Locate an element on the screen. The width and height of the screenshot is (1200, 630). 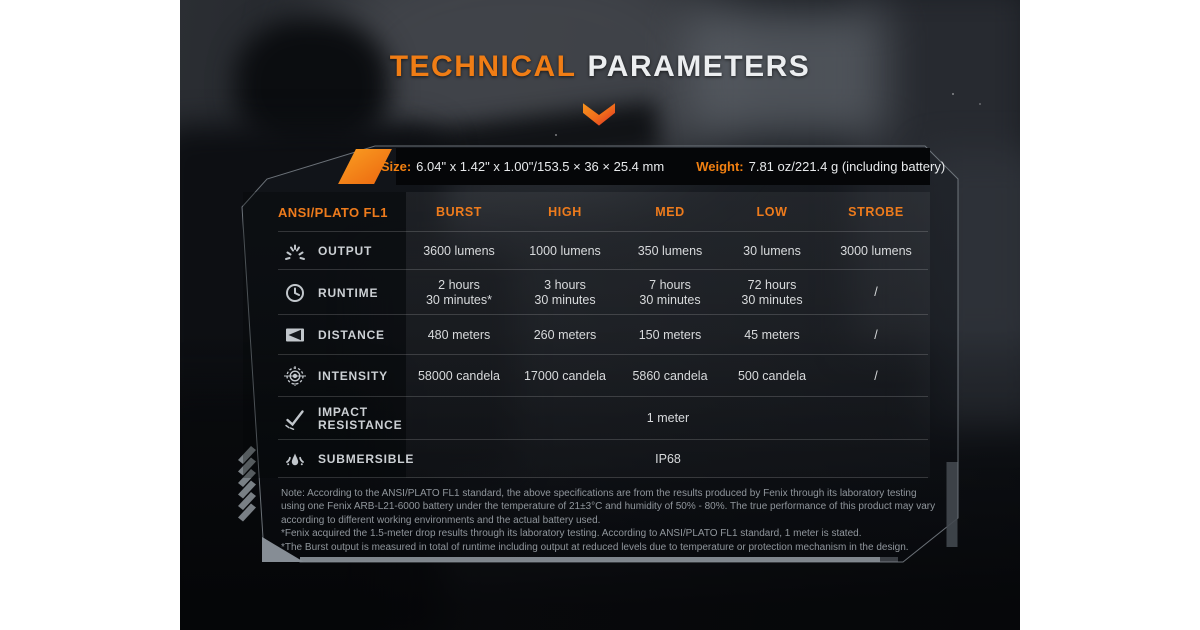
row-label-impact: IMPACT RESISTANCE is located at coordinates (324, 418).